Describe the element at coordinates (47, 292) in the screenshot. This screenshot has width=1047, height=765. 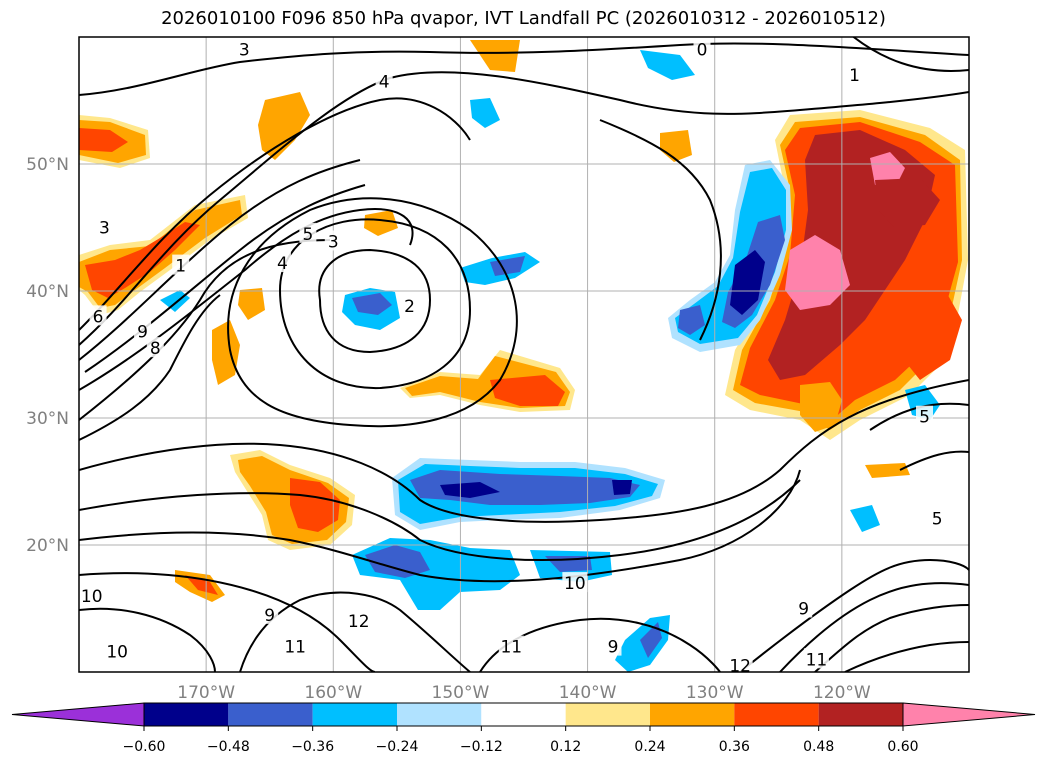
I see `y-tick-label: 40°N` at that location.